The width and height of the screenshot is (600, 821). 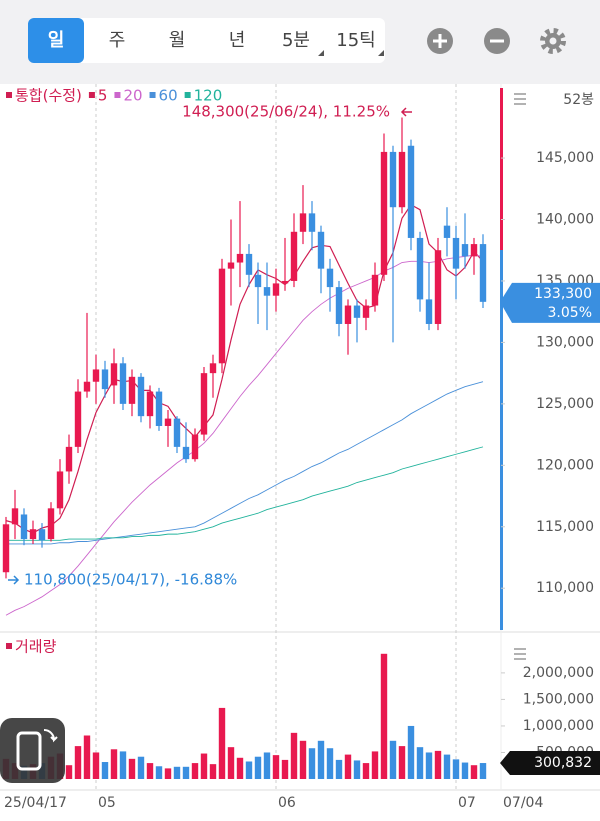 What do you see at coordinates (107, 803) in the screenshot?
I see `x-tick-label: 05` at bounding box center [107, 803].